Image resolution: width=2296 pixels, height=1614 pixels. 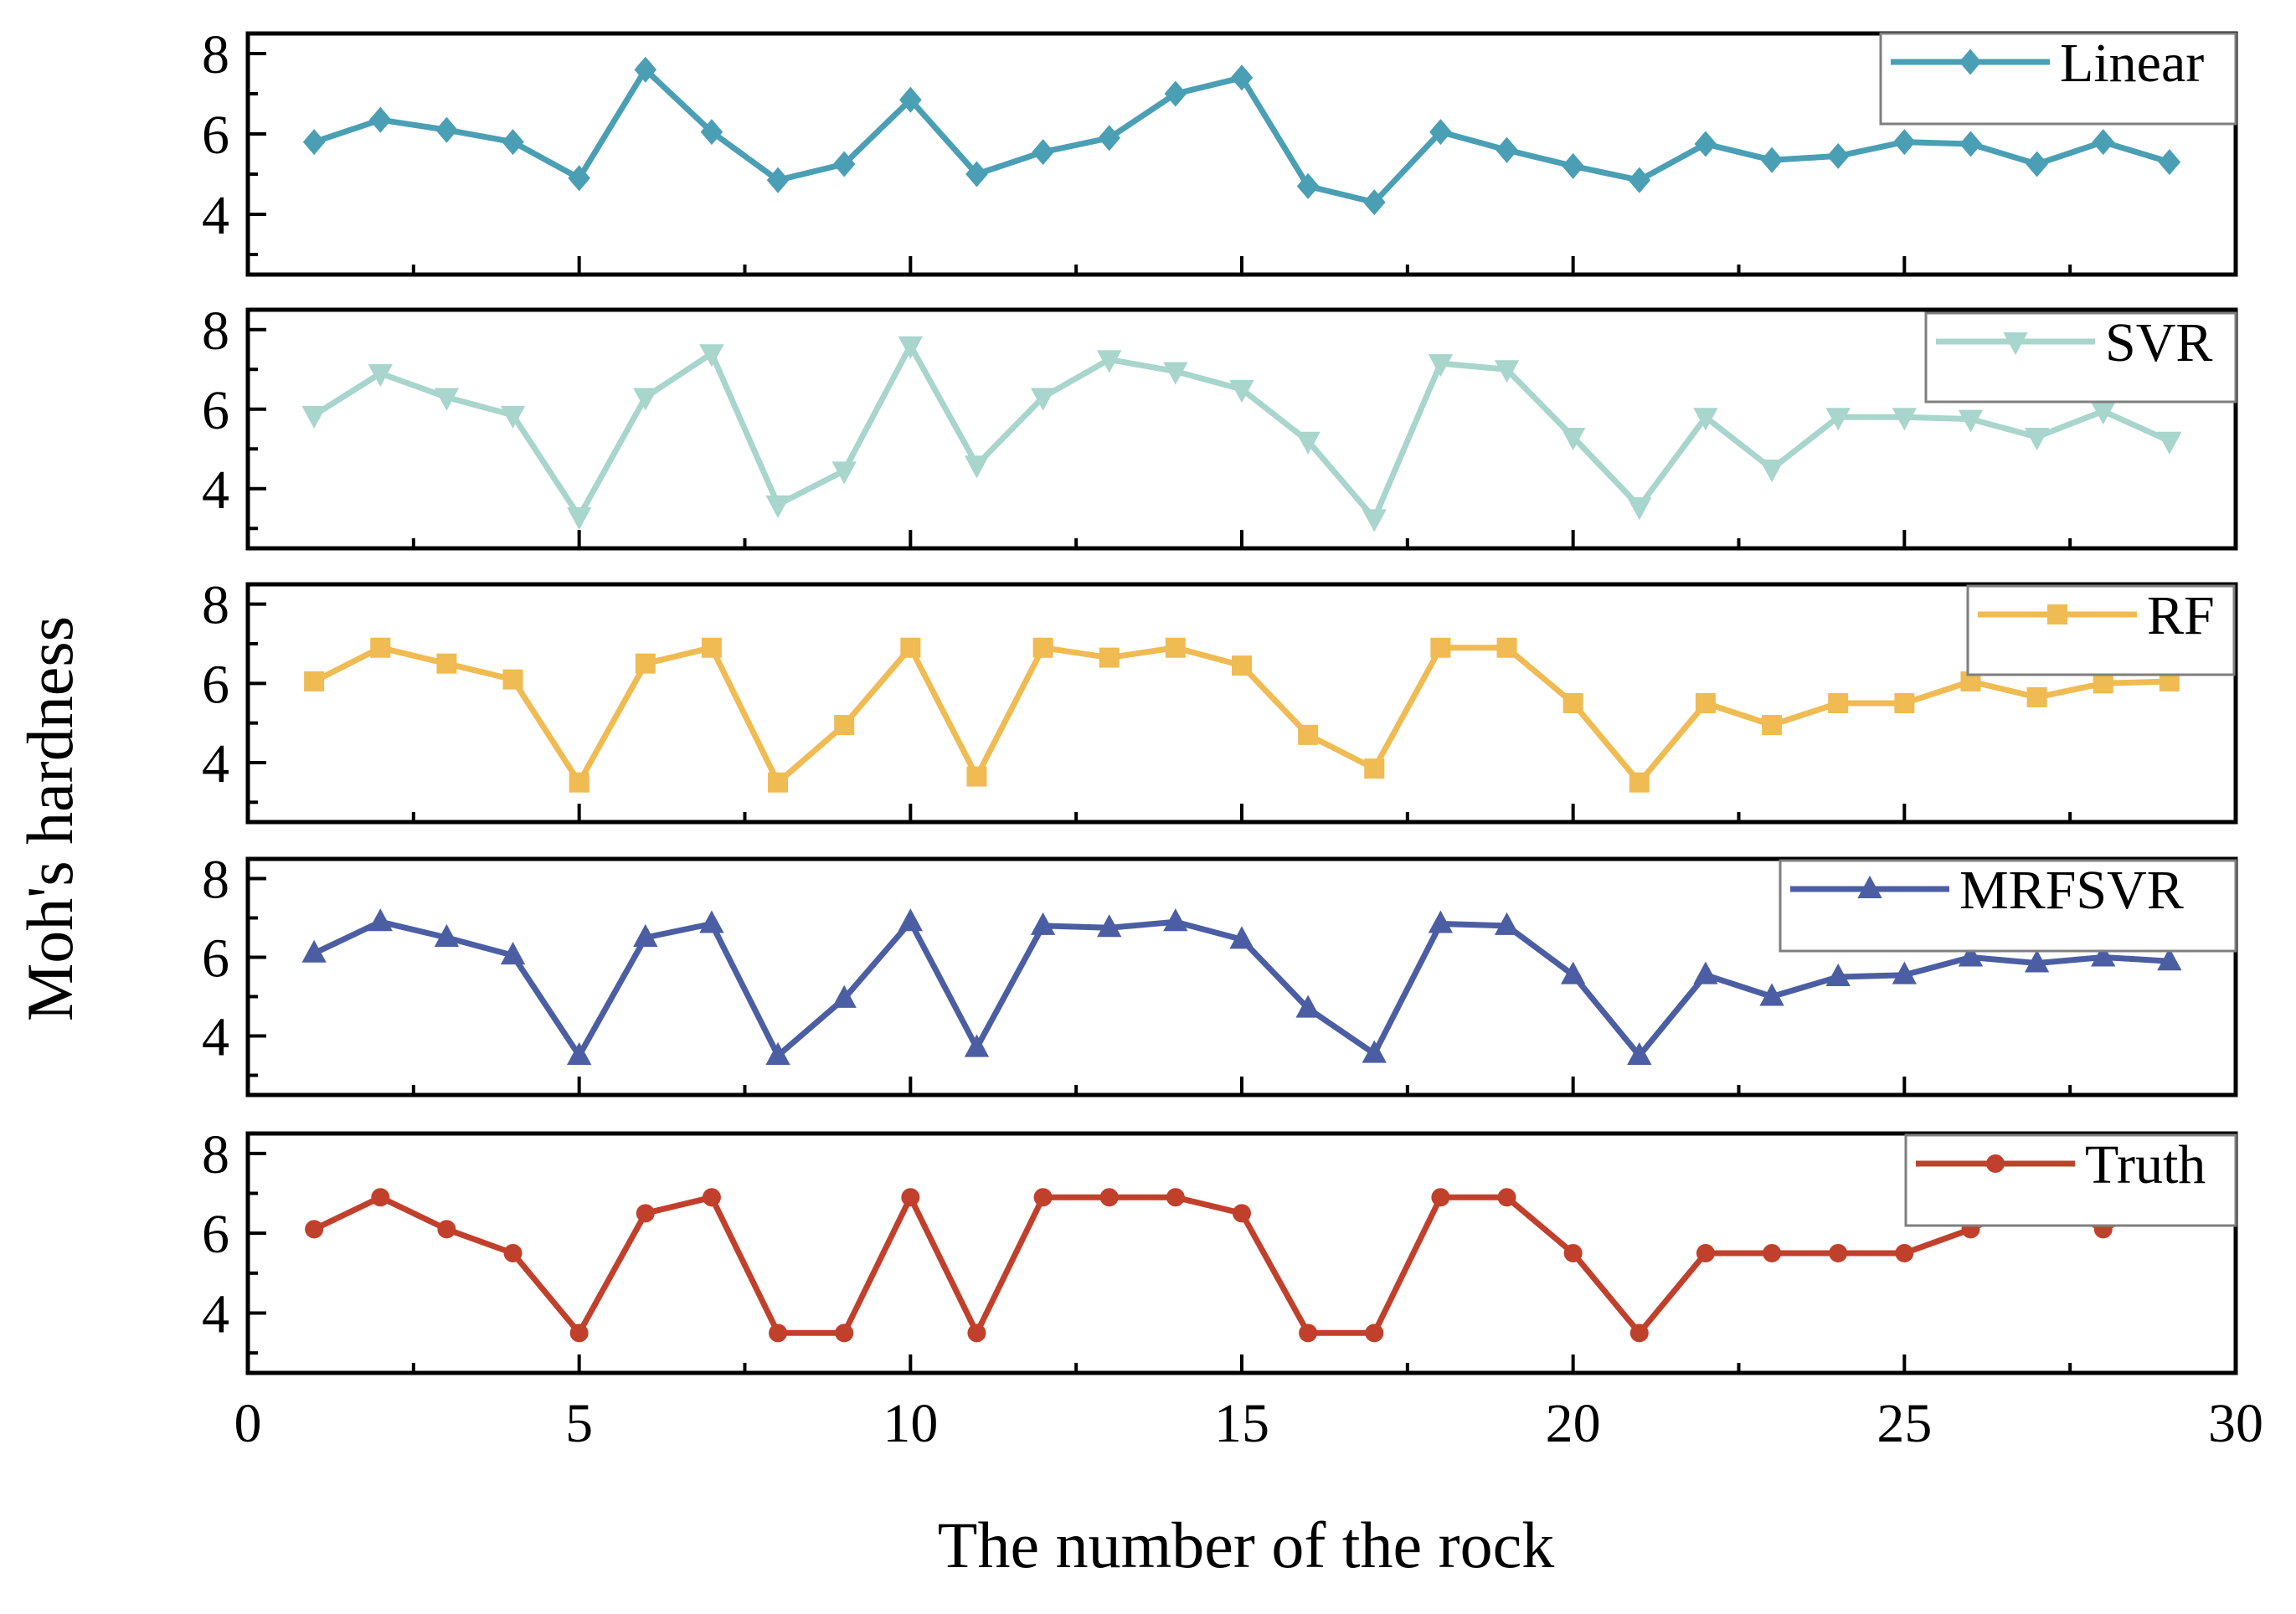 I want to click on panel-mrfsvr: 4 6 8 MRFSVR, so click(x=1220, y=973).